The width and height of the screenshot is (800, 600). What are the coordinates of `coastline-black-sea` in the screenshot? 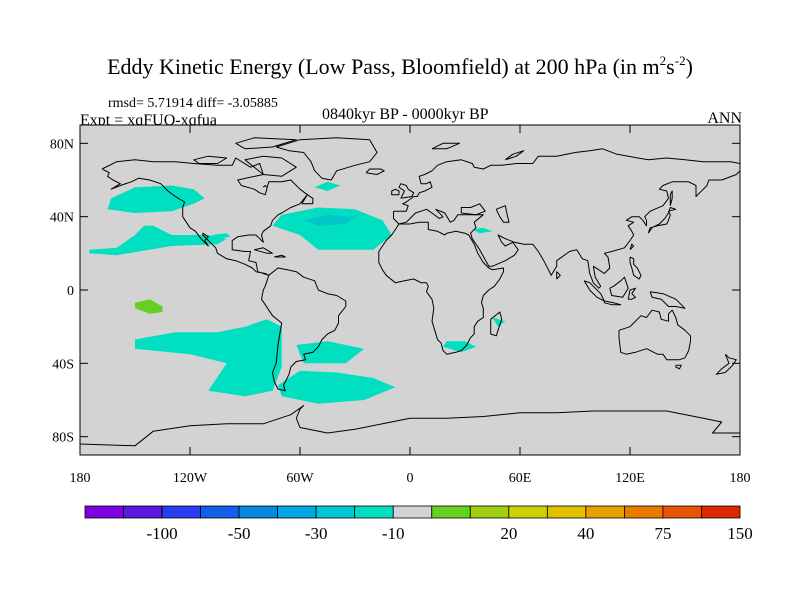 It's located at (473, 209).